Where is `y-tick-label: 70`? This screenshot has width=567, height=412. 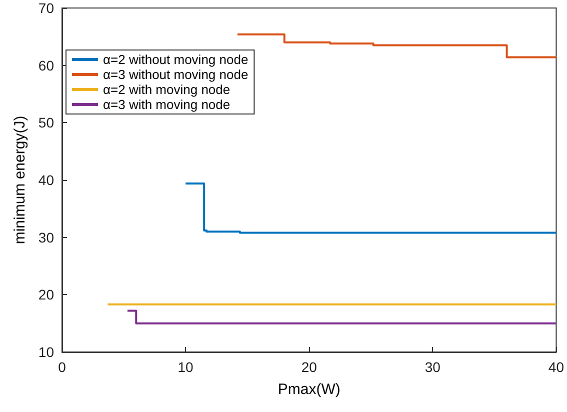 y-tick-label: 70 is located at coordinates (46, 8).